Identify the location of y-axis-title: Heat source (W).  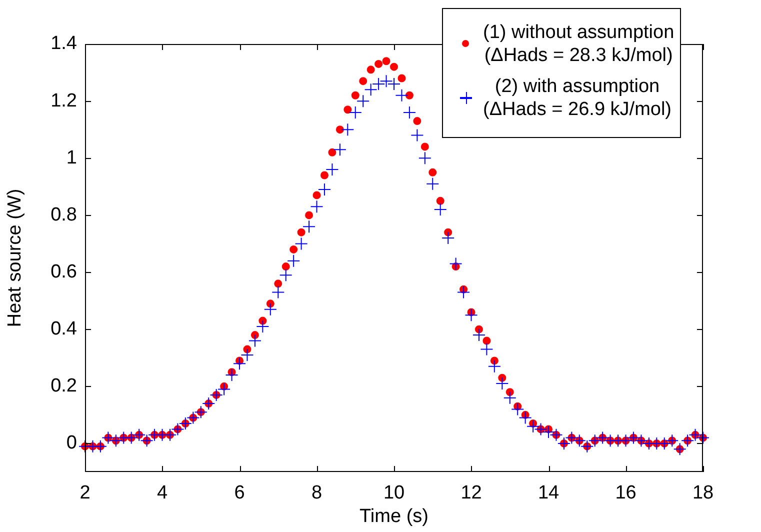
(15, 258).